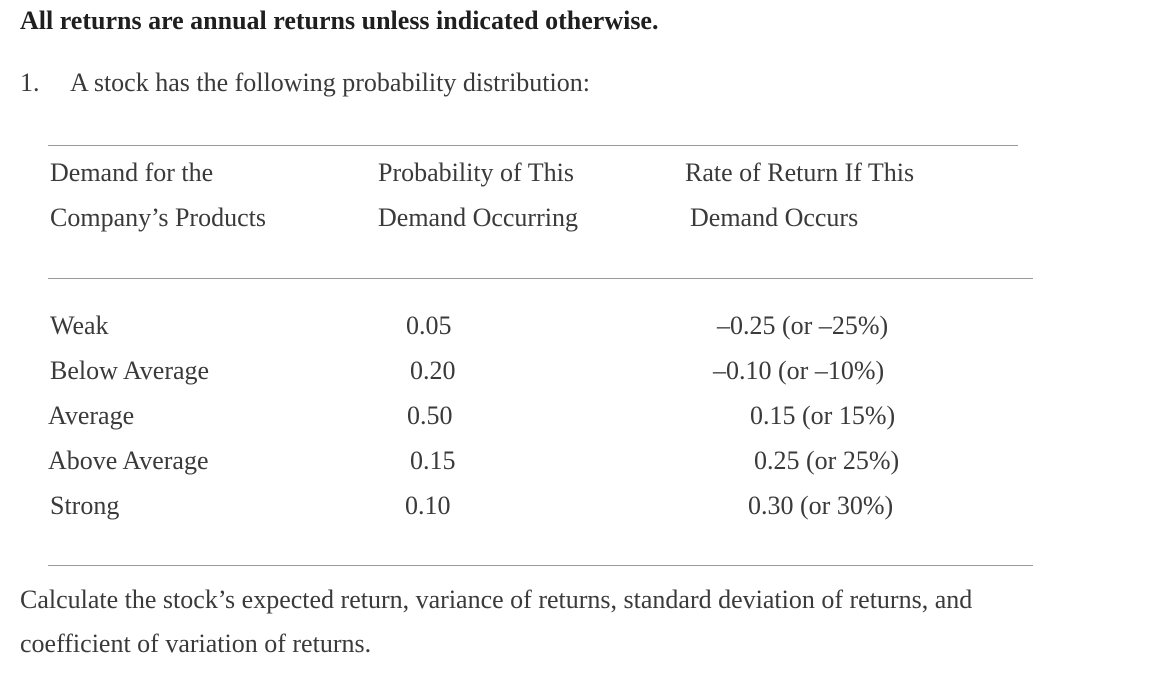 This screenshot has height=682, width=1156. I want to click on table-top-rule, so click(533, 145).